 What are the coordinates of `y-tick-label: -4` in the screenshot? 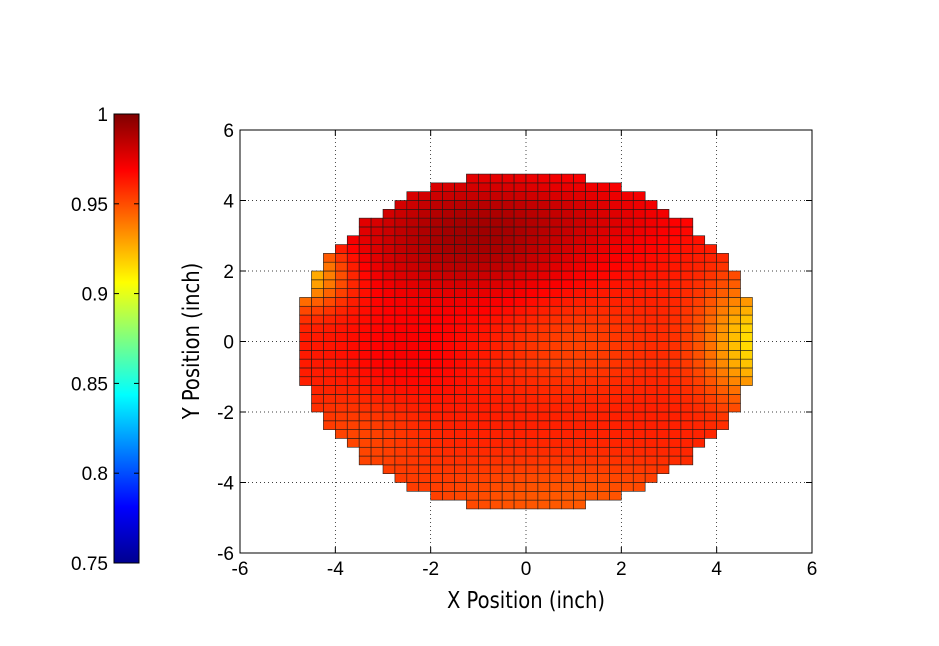 It's located at (225, 484).